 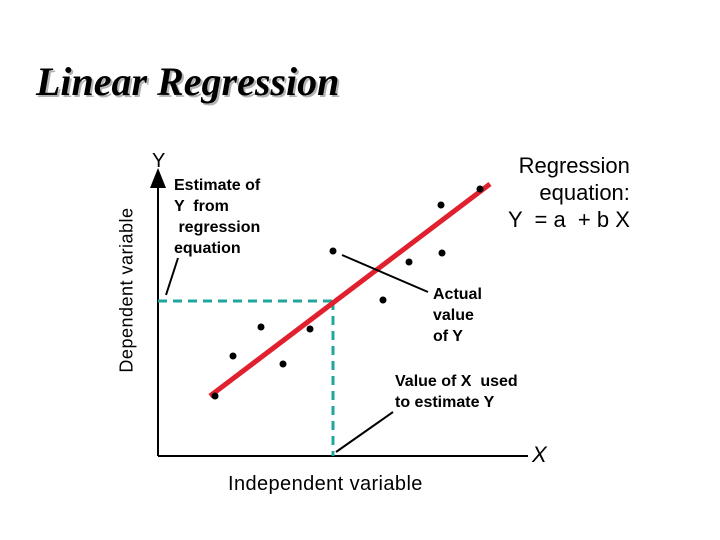 I want to click on actual-pointer-line, so click(x=385, y=273).